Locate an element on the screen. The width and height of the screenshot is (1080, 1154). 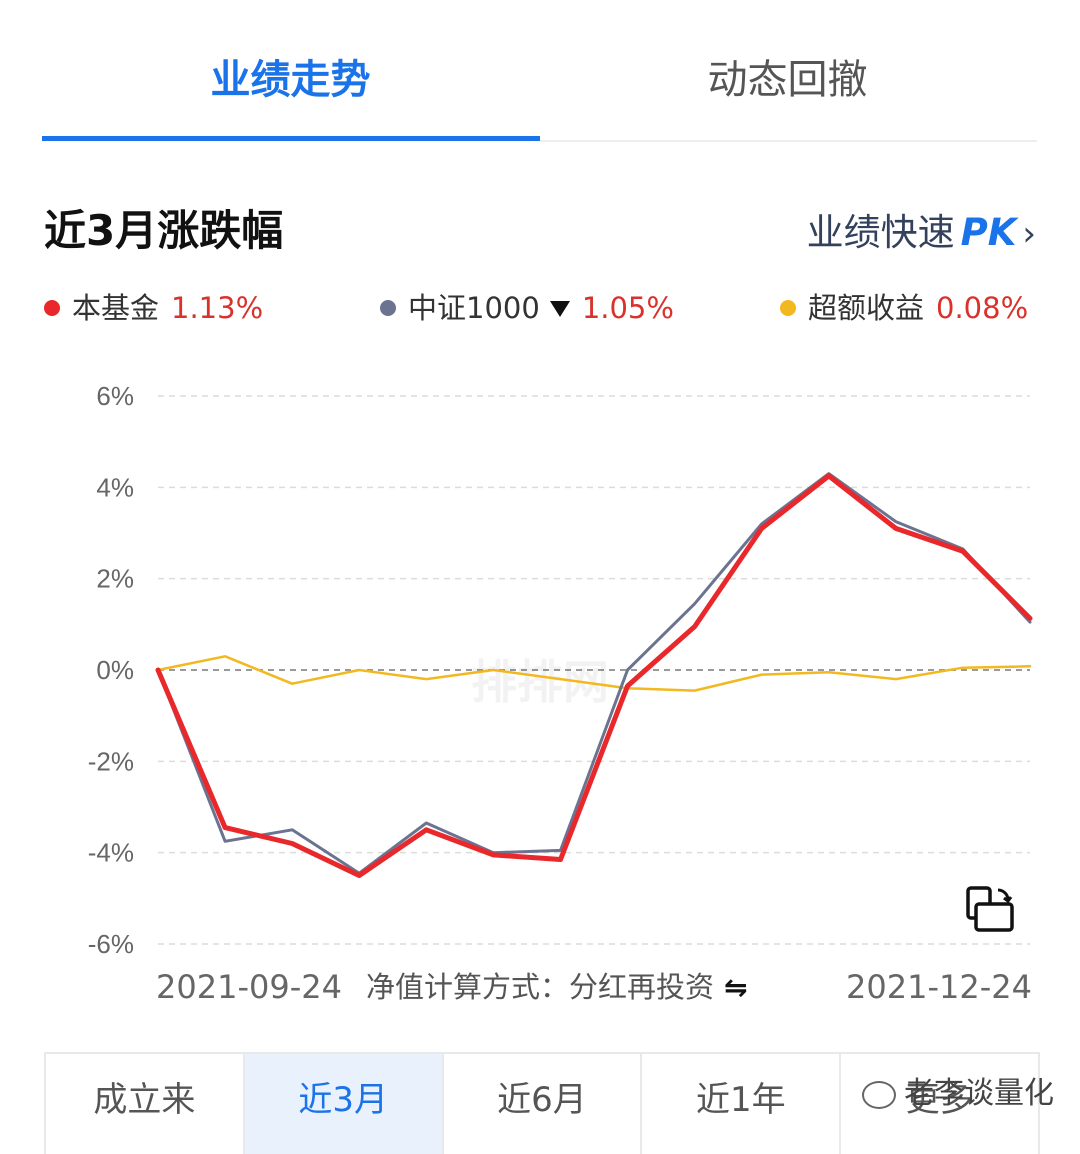
legend-name: 本基金 is located at coordinates (116, 308).